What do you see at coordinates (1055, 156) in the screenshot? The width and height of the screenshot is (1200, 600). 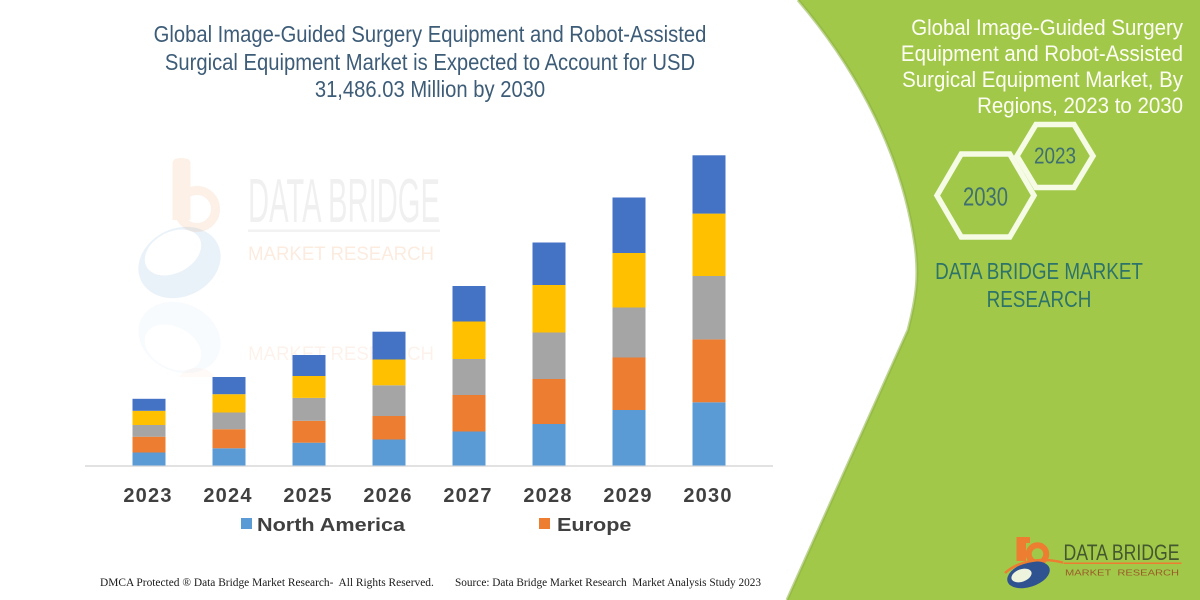 I see `svg-text: 2023` at bounding box center [1055, 156].